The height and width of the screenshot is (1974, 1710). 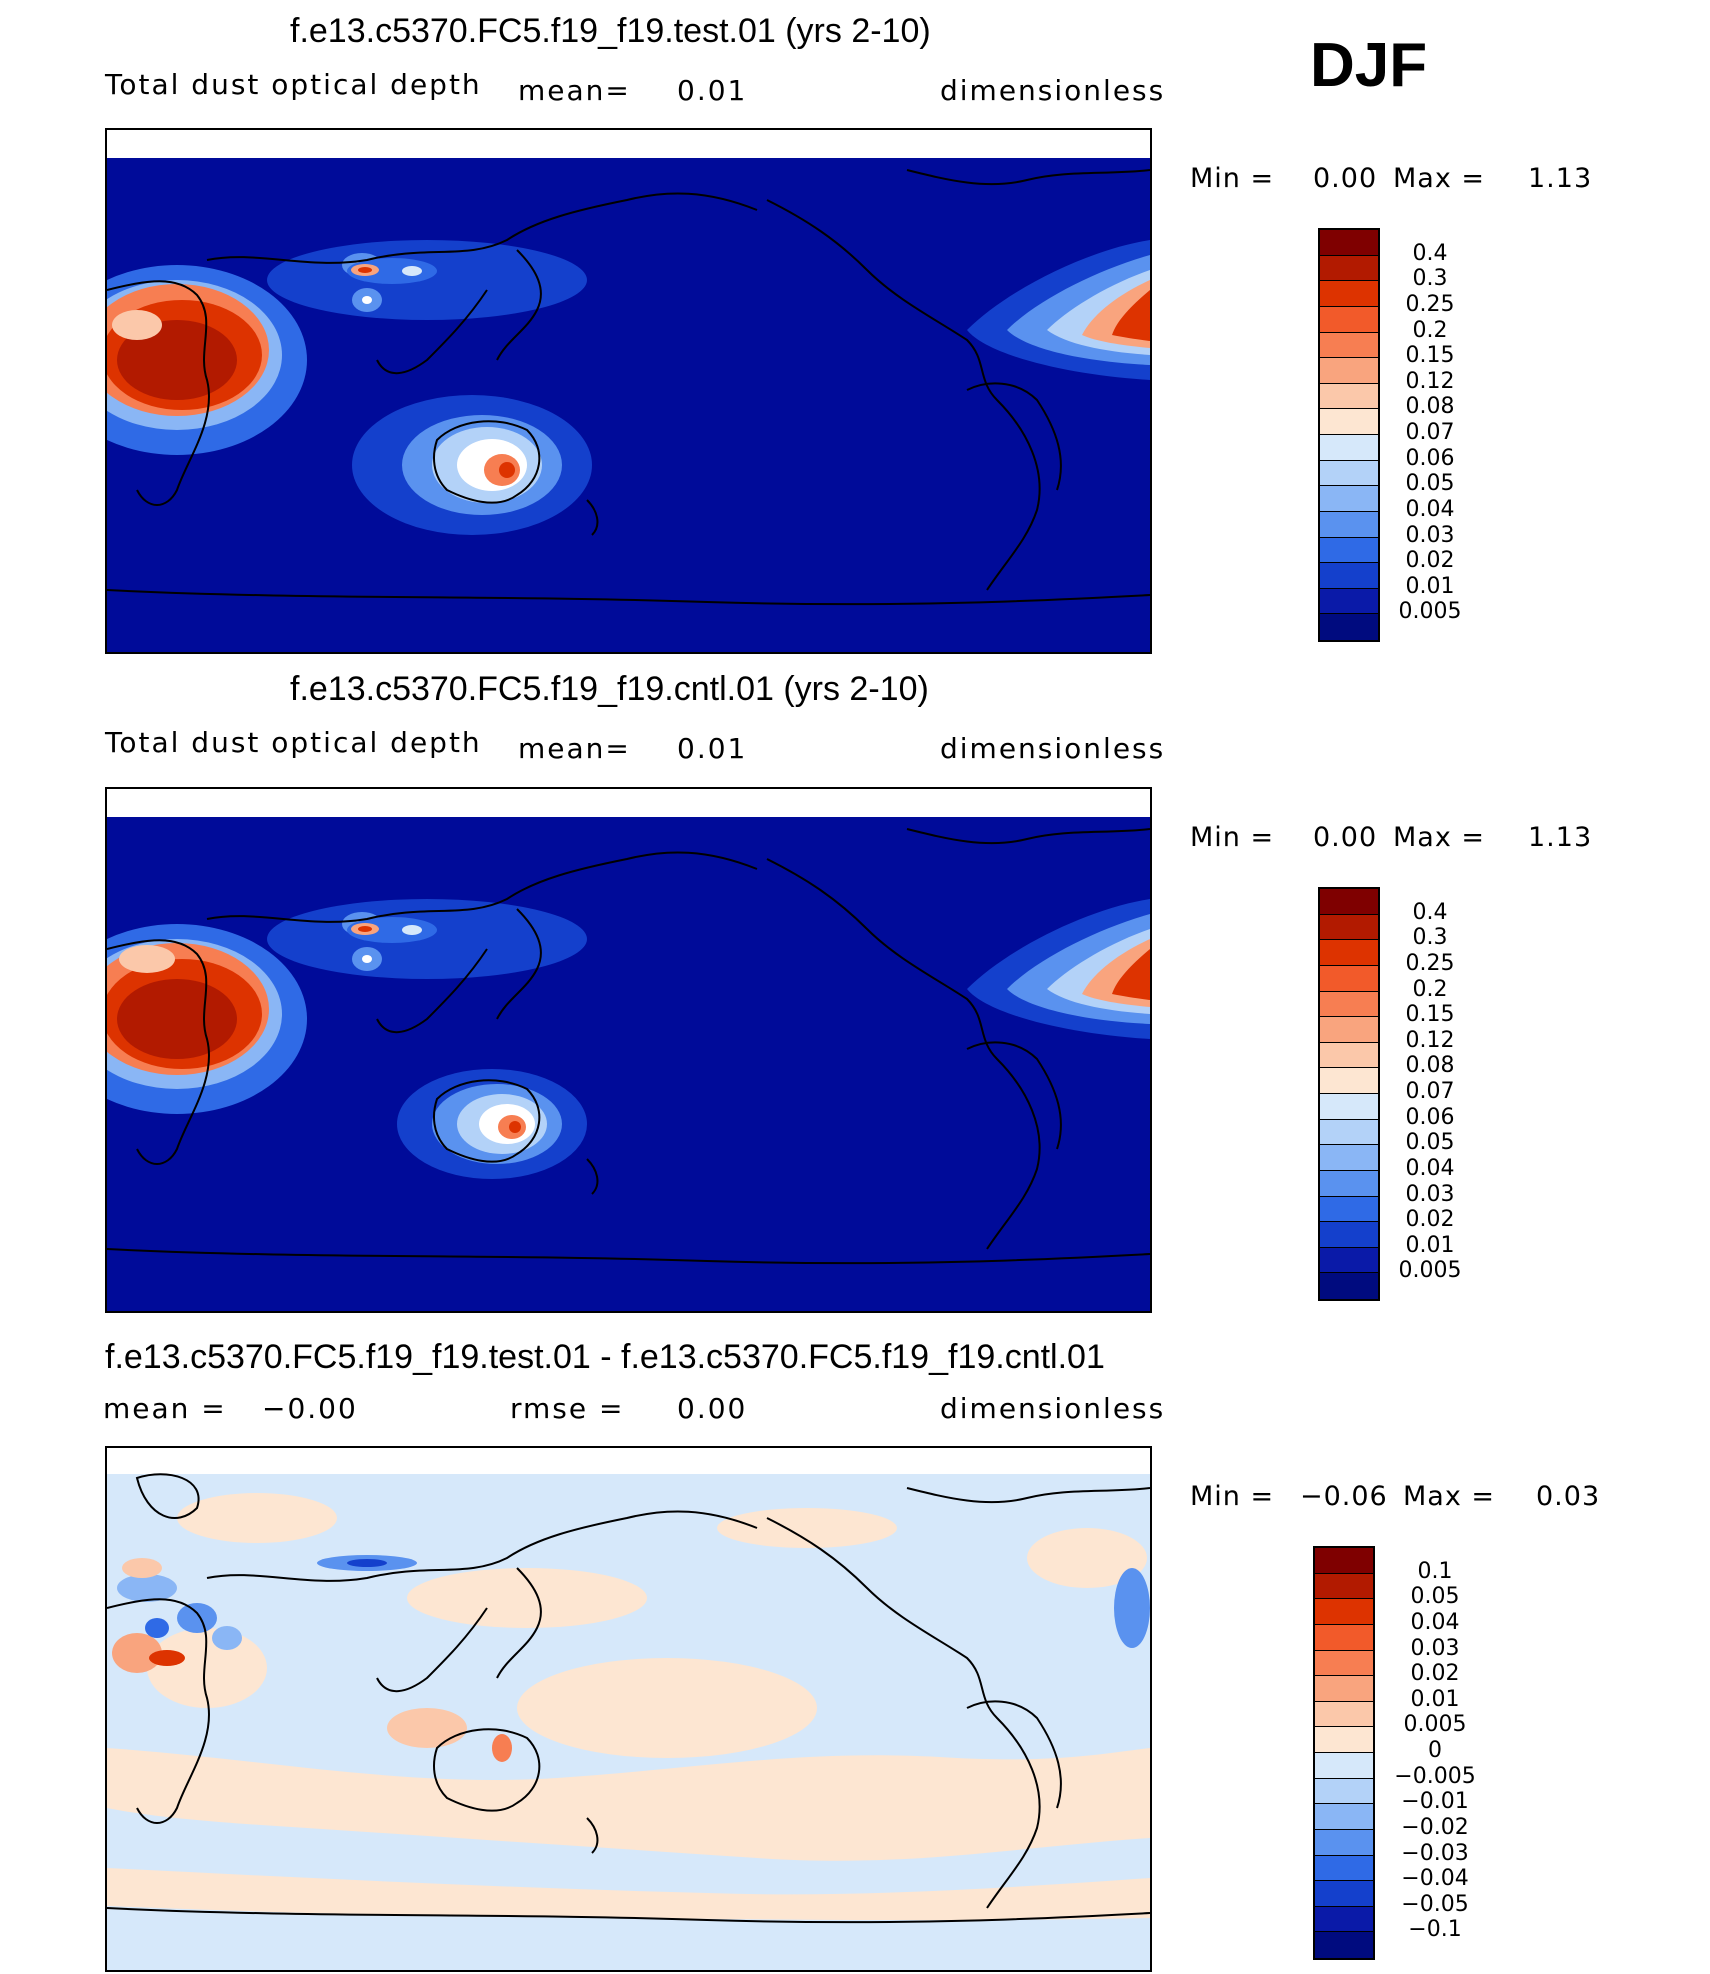 I want to click on panel2-variable-label: Total dust optical depth, so click(x=293, y=742).